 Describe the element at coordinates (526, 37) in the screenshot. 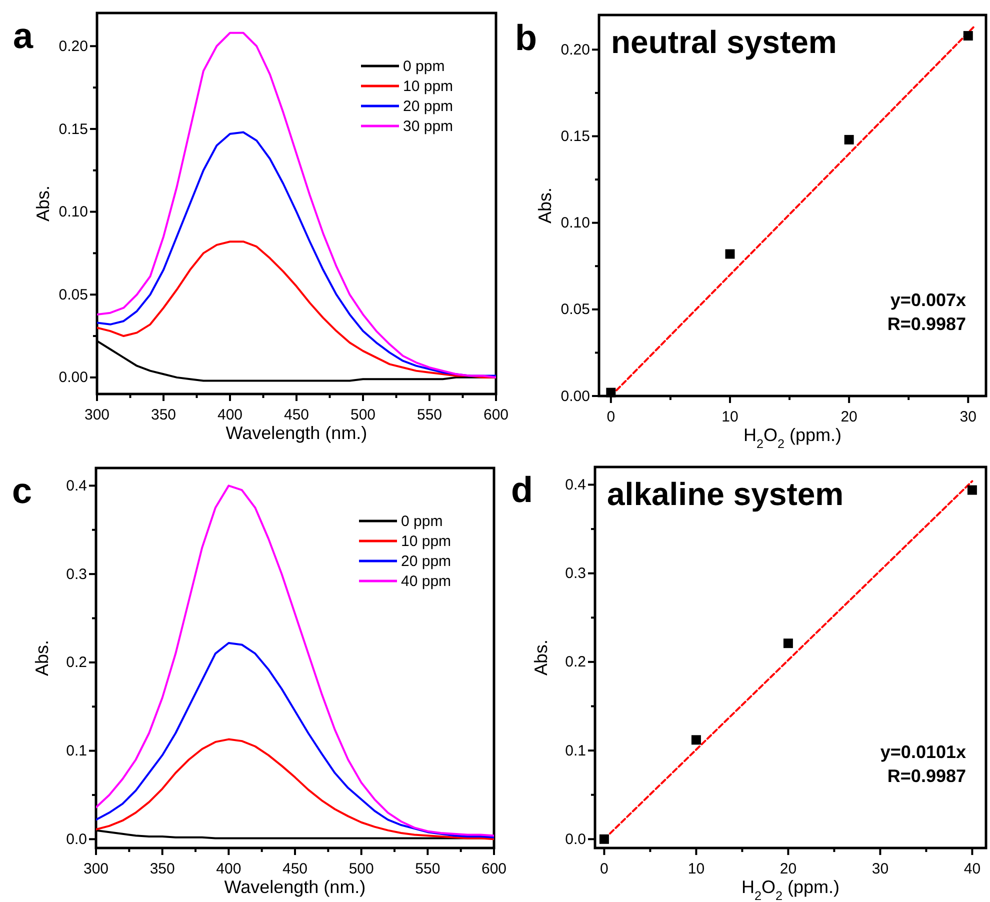

I see `text: b` at that location.